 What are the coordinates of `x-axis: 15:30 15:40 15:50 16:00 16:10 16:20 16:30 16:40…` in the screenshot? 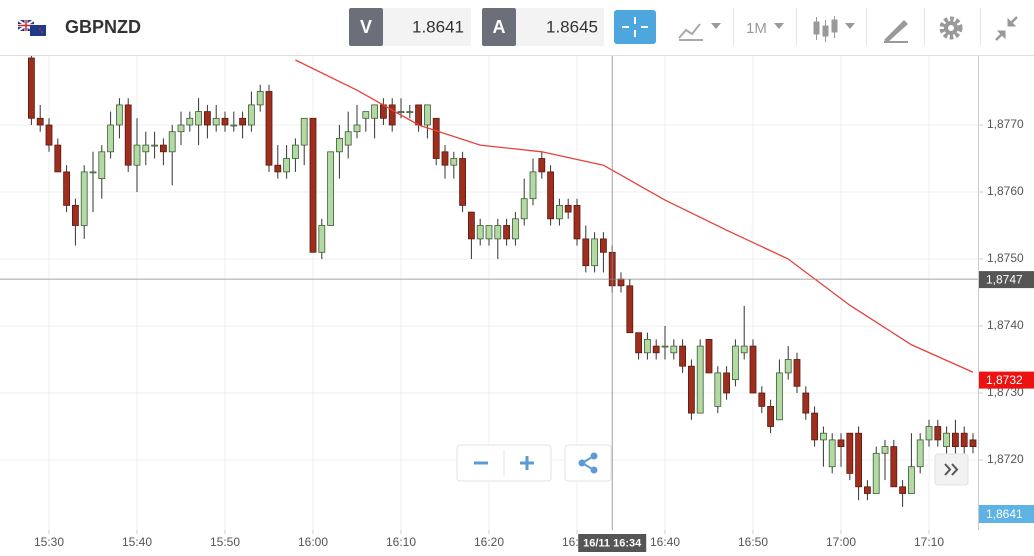 It's located at (489, 541).